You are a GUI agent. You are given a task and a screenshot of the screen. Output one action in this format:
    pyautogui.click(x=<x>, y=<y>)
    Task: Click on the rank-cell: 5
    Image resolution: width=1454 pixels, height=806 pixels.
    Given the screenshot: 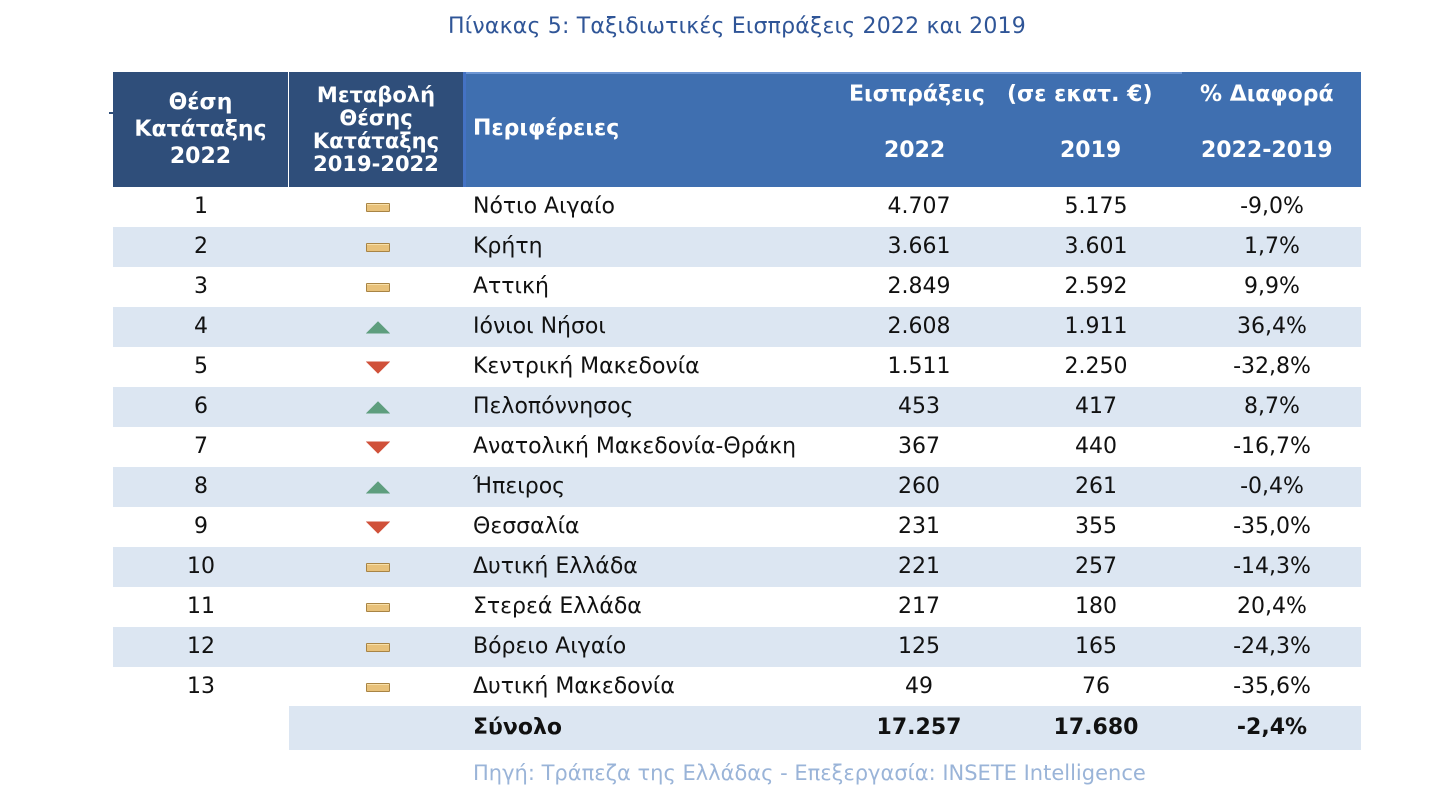 What is the action you would take?
    pyautogui.click(x=201, y=366)
    